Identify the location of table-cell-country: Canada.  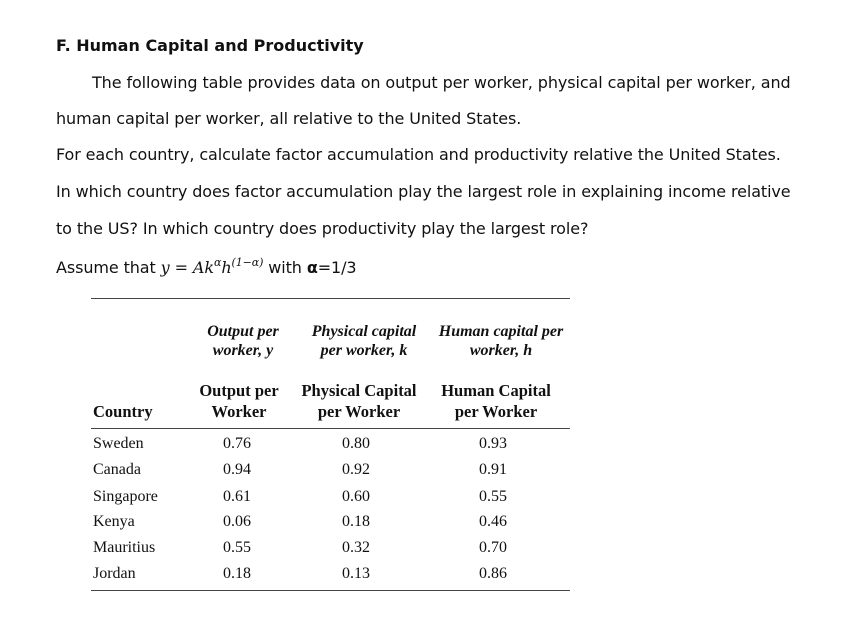
(117, 469).